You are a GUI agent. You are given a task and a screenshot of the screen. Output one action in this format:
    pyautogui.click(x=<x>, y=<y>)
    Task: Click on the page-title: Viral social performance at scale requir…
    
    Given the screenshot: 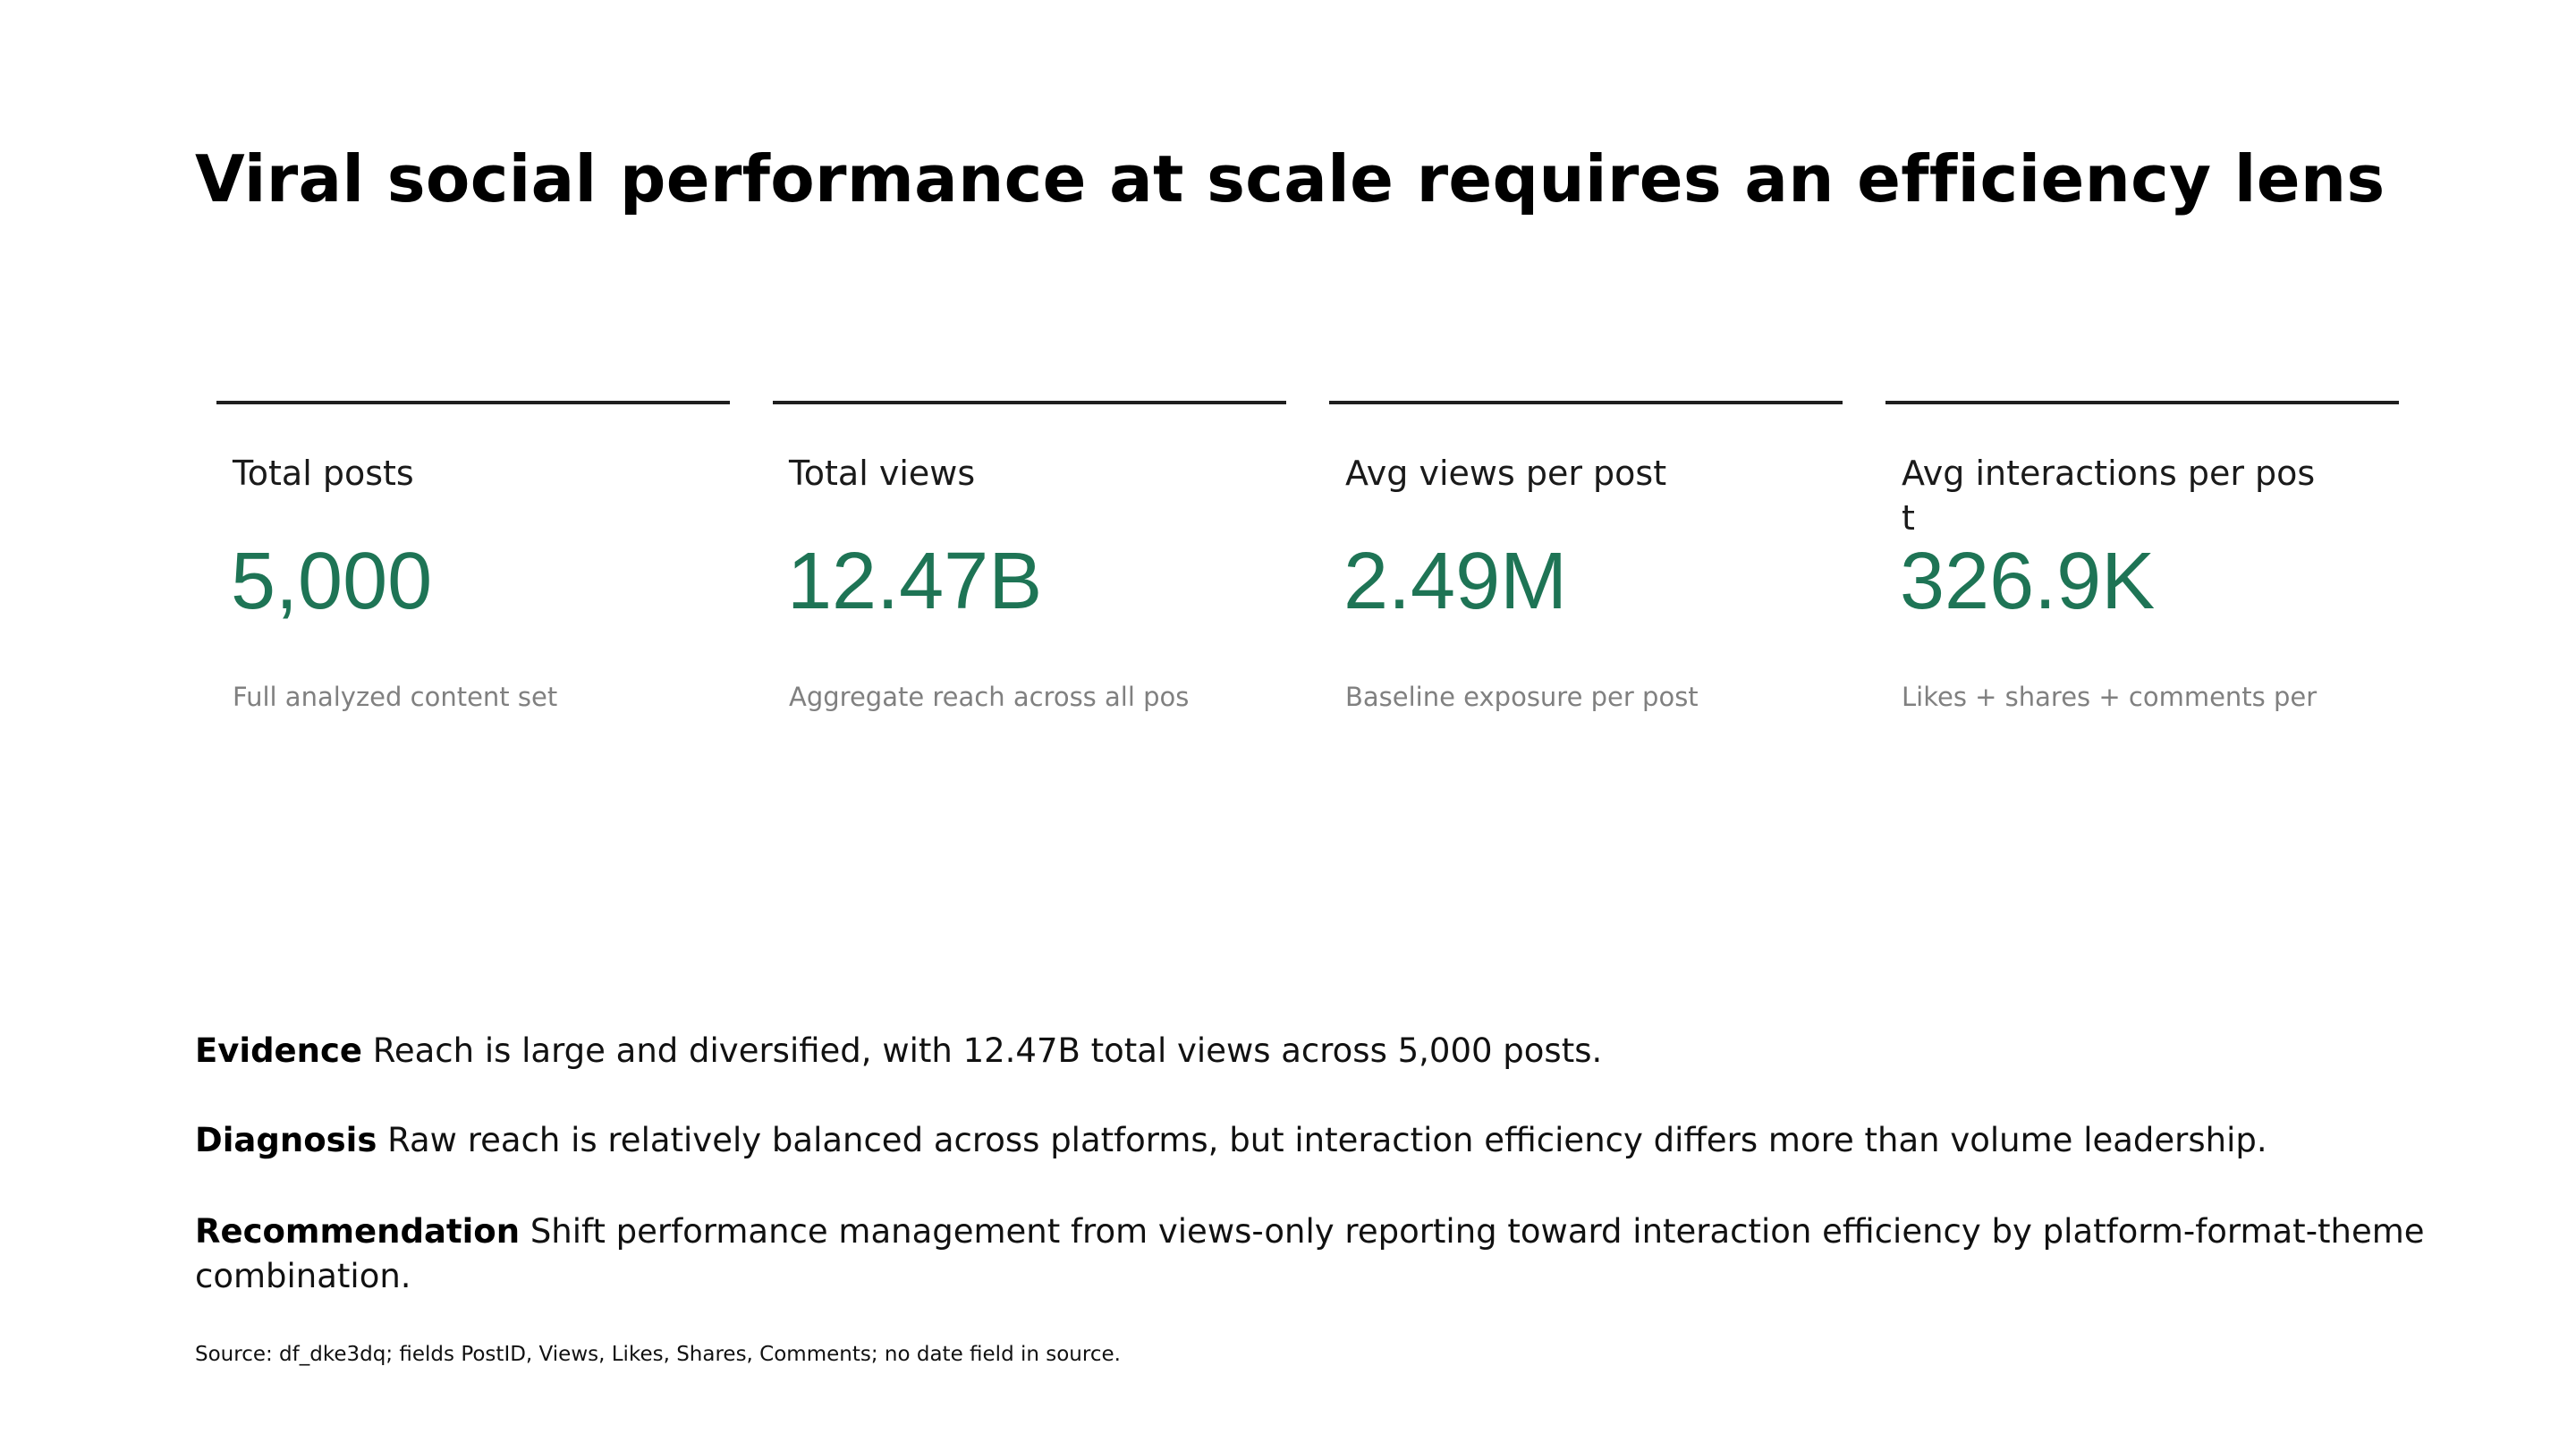 What is the action you would take?
    pyautogui.click(x=1290, y=178)
    